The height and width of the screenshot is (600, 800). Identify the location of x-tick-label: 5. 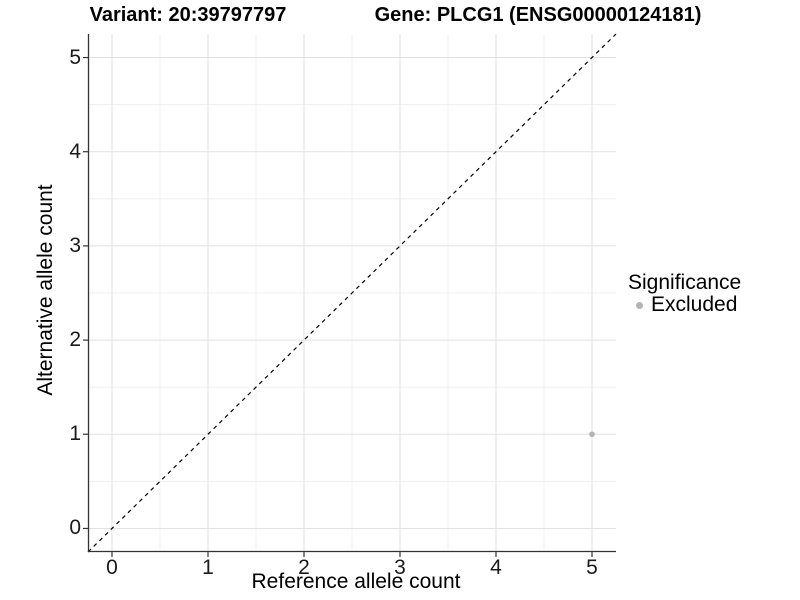
(592, 567).